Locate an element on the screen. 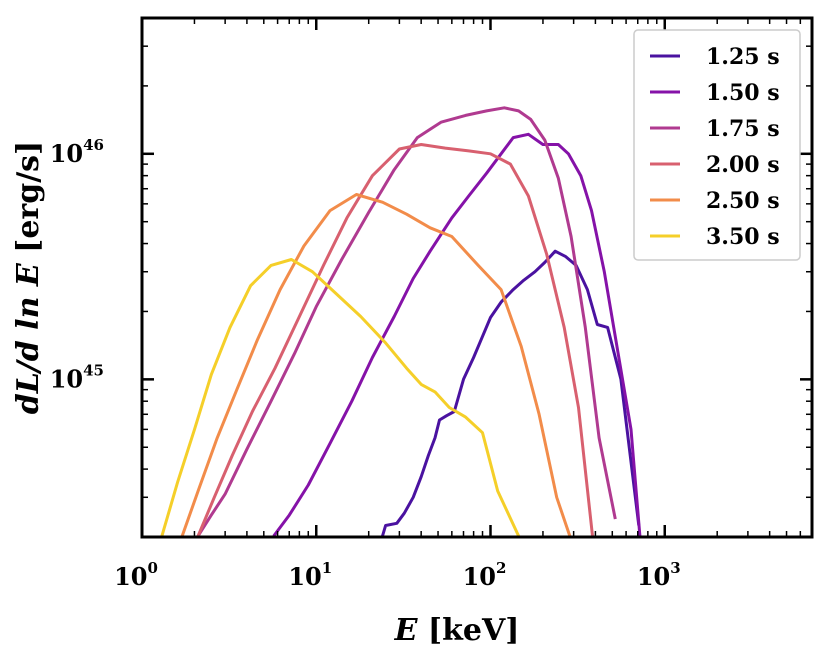 The image size is (831, 651). x-axis-title-var: E is located at coordinates (406, 630).